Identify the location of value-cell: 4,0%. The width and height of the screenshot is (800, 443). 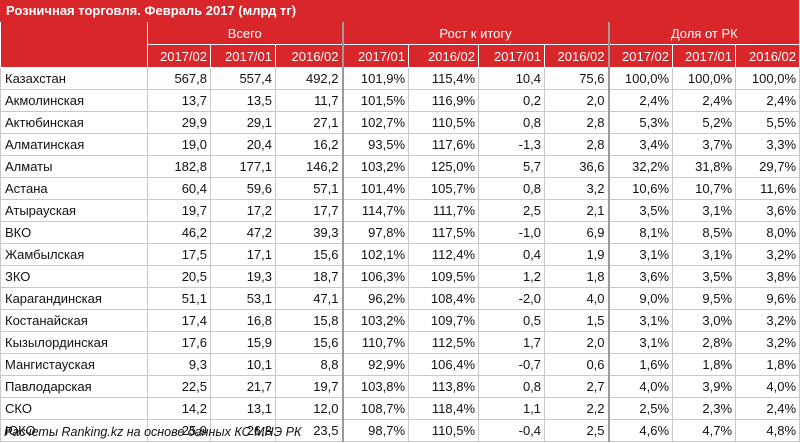
(641, 386).